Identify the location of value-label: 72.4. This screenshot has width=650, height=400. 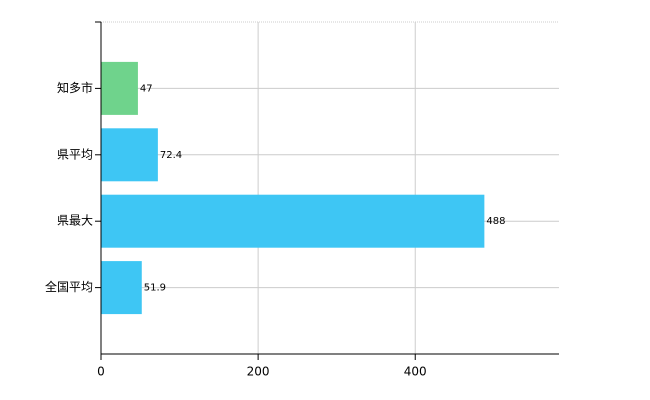
(171, 155).